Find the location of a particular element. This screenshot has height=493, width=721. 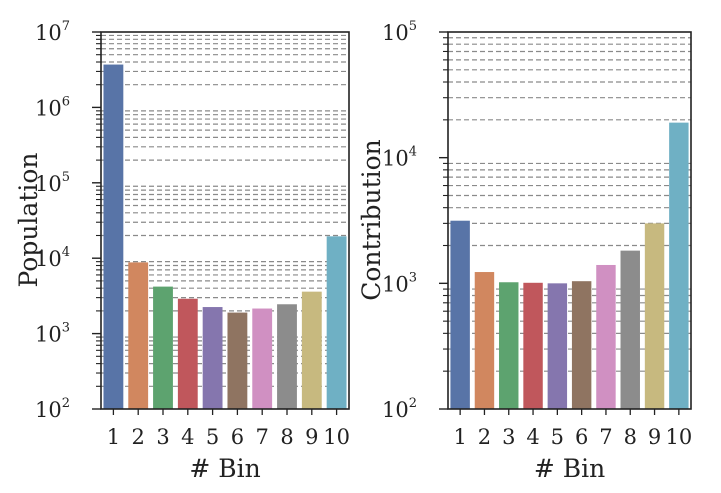

y-axis-label: Population is located at coordinates (28, 219).